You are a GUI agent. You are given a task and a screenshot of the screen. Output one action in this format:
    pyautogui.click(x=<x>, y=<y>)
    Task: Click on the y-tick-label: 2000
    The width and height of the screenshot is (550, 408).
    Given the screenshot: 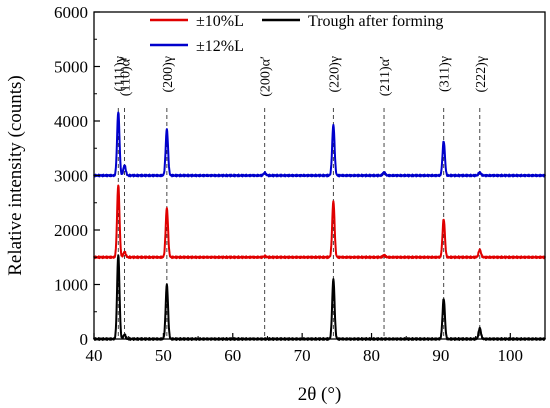 What is the action you would take?
    pyautogui.click(x=71, y=230)
    